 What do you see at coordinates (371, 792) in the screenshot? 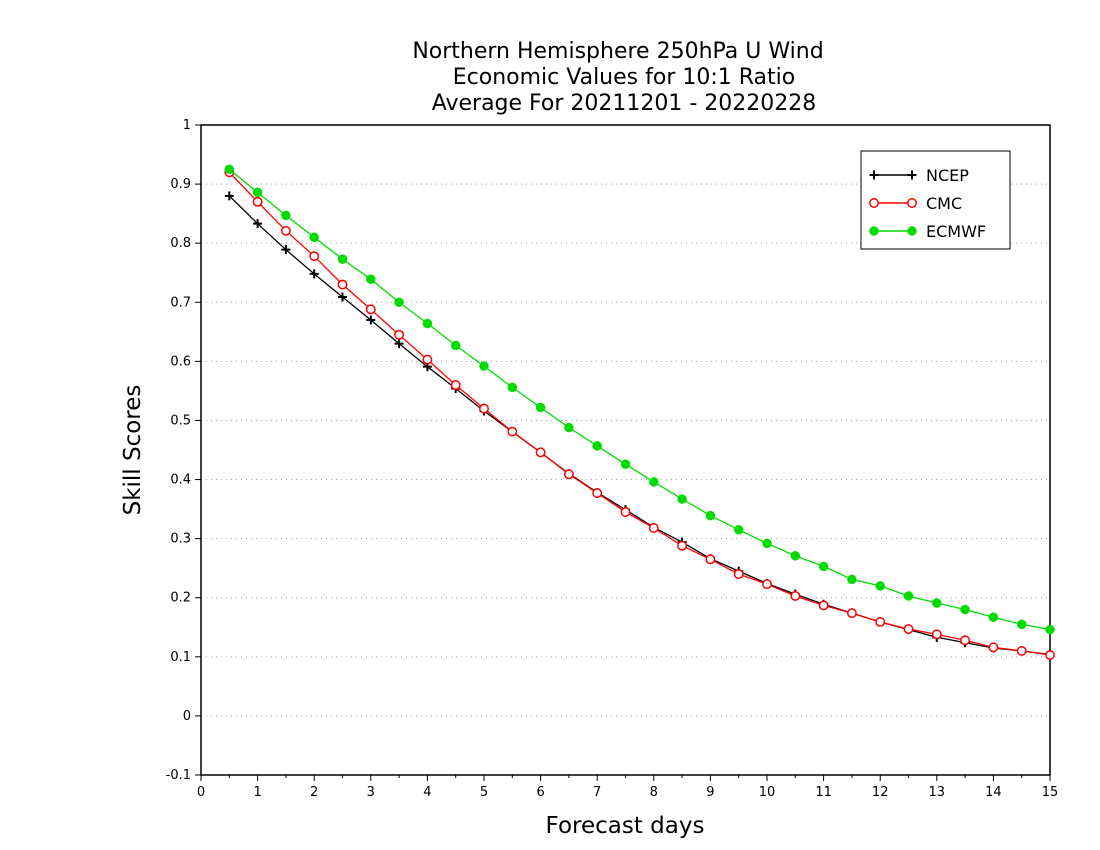
I see `x-tick-label: 3` at bounding box center [371, 792].